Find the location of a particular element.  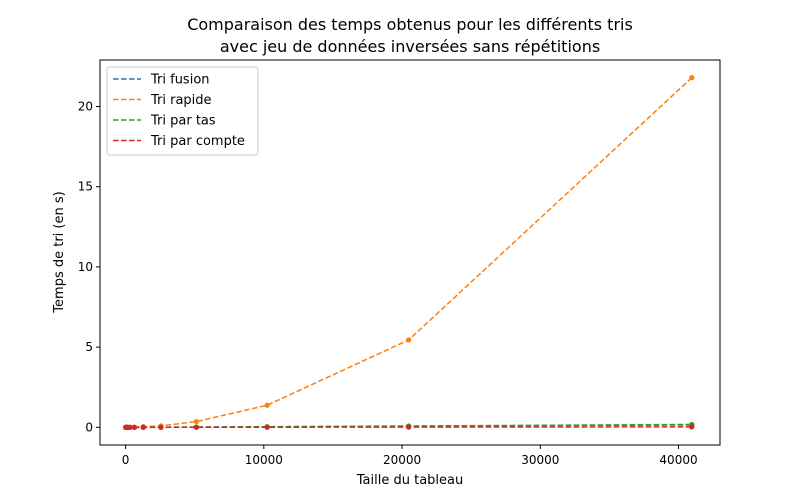

legend-label-tri-rapide: Tri rapide is located at coordinates (181, 100).